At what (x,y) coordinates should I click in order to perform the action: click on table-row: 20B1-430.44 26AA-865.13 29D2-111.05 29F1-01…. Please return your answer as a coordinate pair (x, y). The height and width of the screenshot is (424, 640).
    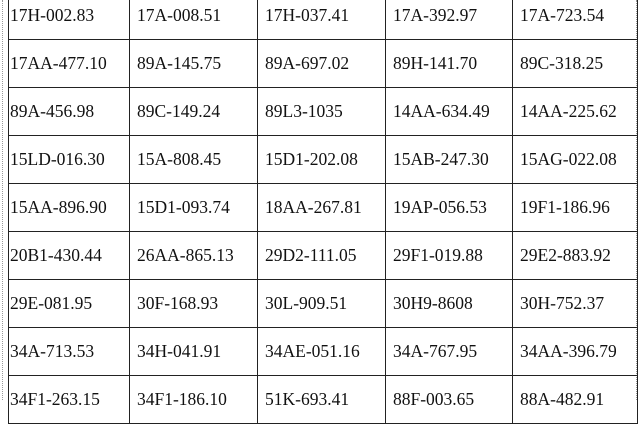
    Looking at the image, I should click on (323, 255).